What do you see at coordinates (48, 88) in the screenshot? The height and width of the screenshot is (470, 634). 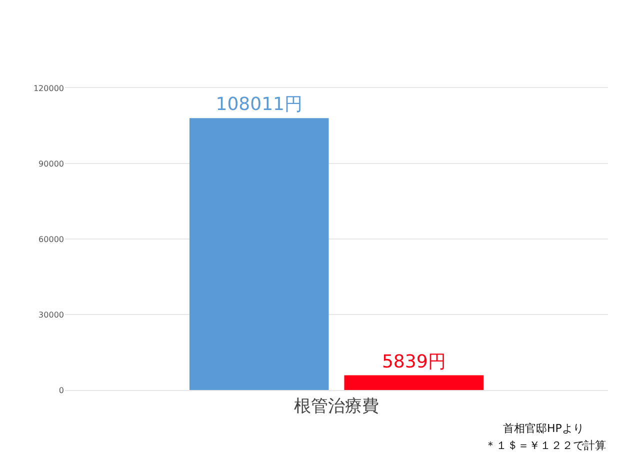 I see `y-tick-label: 120000` at bounding box center [48, 88].